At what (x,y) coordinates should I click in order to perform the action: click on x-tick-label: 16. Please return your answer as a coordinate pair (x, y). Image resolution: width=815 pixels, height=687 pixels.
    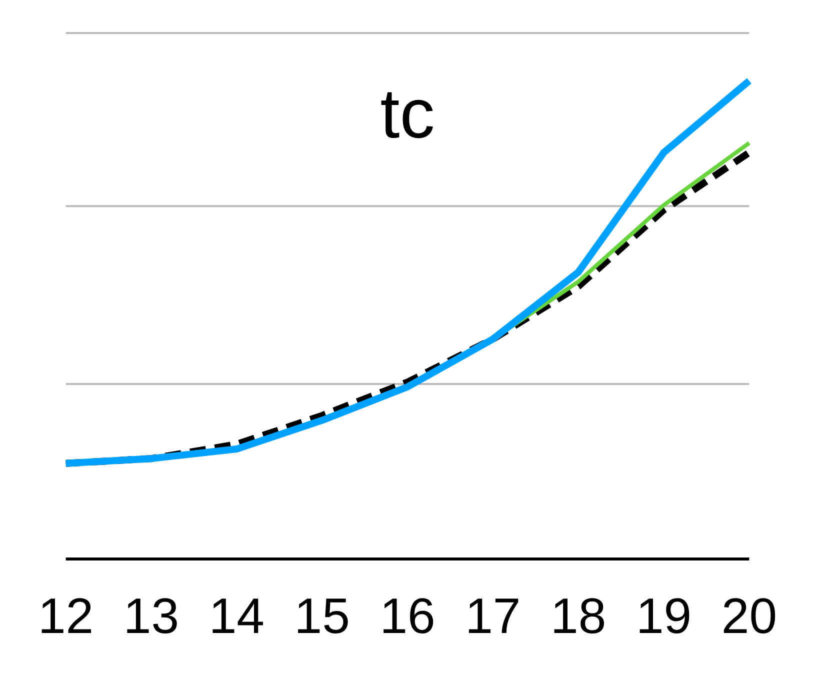
    Looking at the image, I should click on (408, 616).